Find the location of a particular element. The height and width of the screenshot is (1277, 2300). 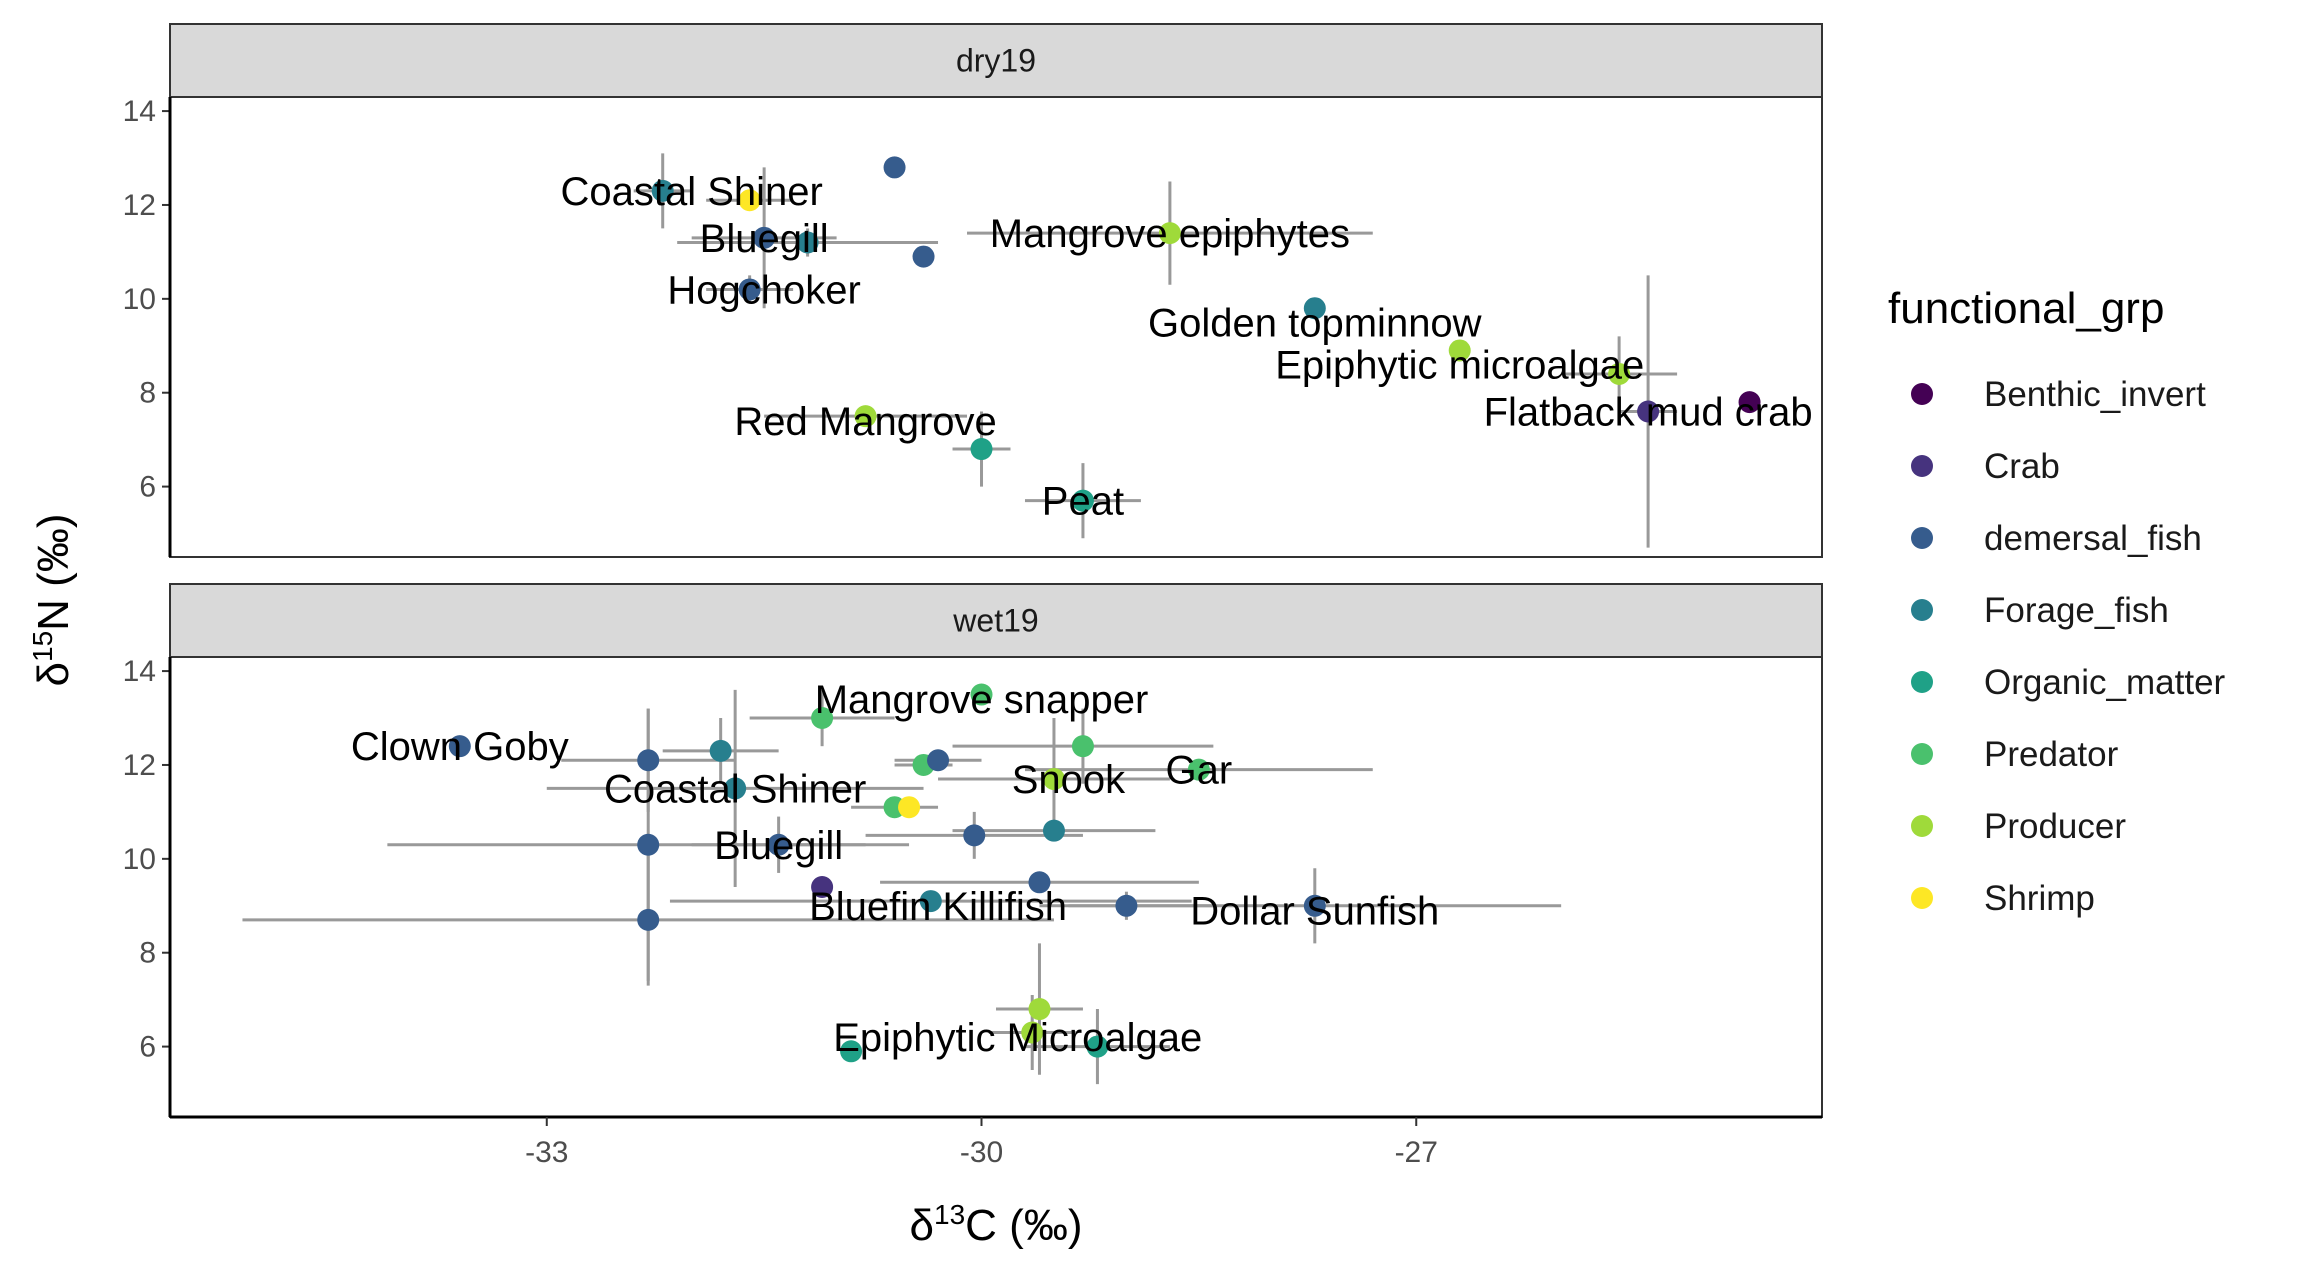

legend-label: Producer is located at coordinates (2055, 826).